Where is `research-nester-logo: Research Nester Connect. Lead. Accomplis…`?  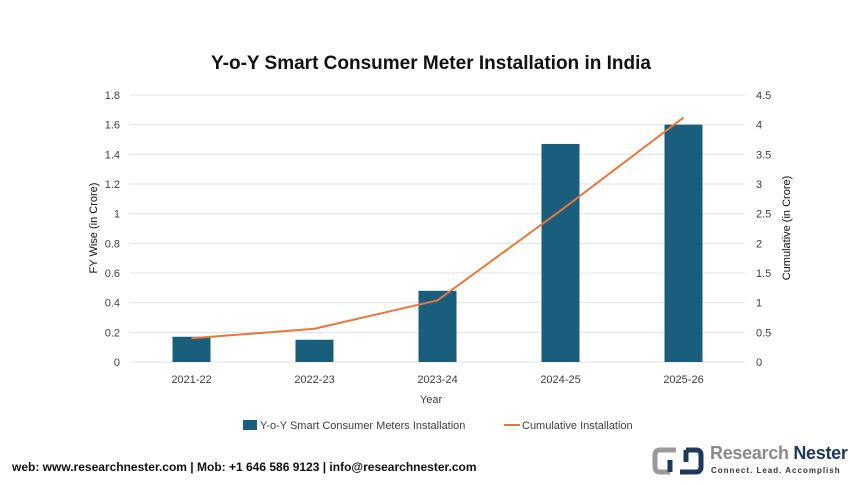 research-nester-logo: Research Nester Connect. Lead. Accomplis… is located at coordinates (756, 461).